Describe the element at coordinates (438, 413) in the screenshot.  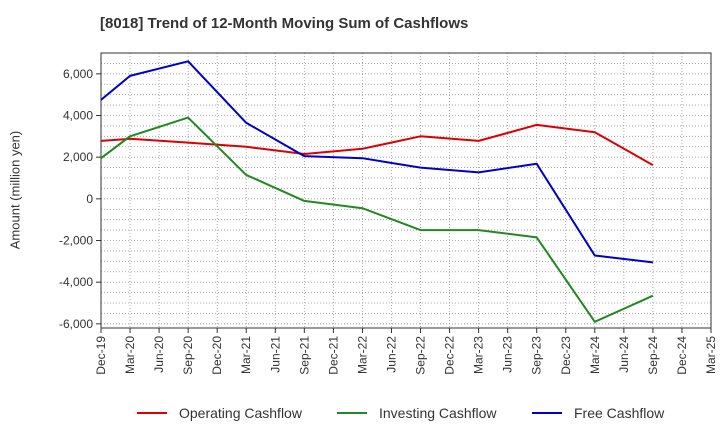
I see `legend-label: Investing Cashflow` at that location.